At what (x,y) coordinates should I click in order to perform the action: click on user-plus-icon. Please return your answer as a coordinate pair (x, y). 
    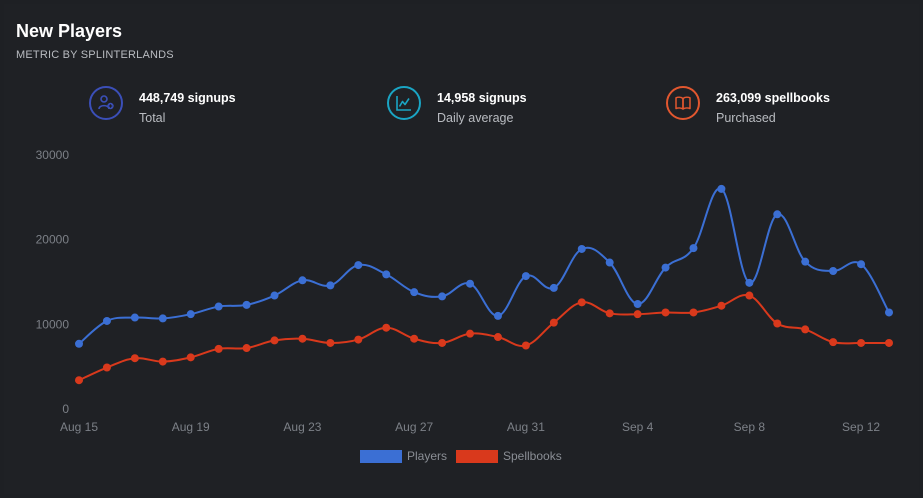
    Looking at the image, I should click on (106, 103).